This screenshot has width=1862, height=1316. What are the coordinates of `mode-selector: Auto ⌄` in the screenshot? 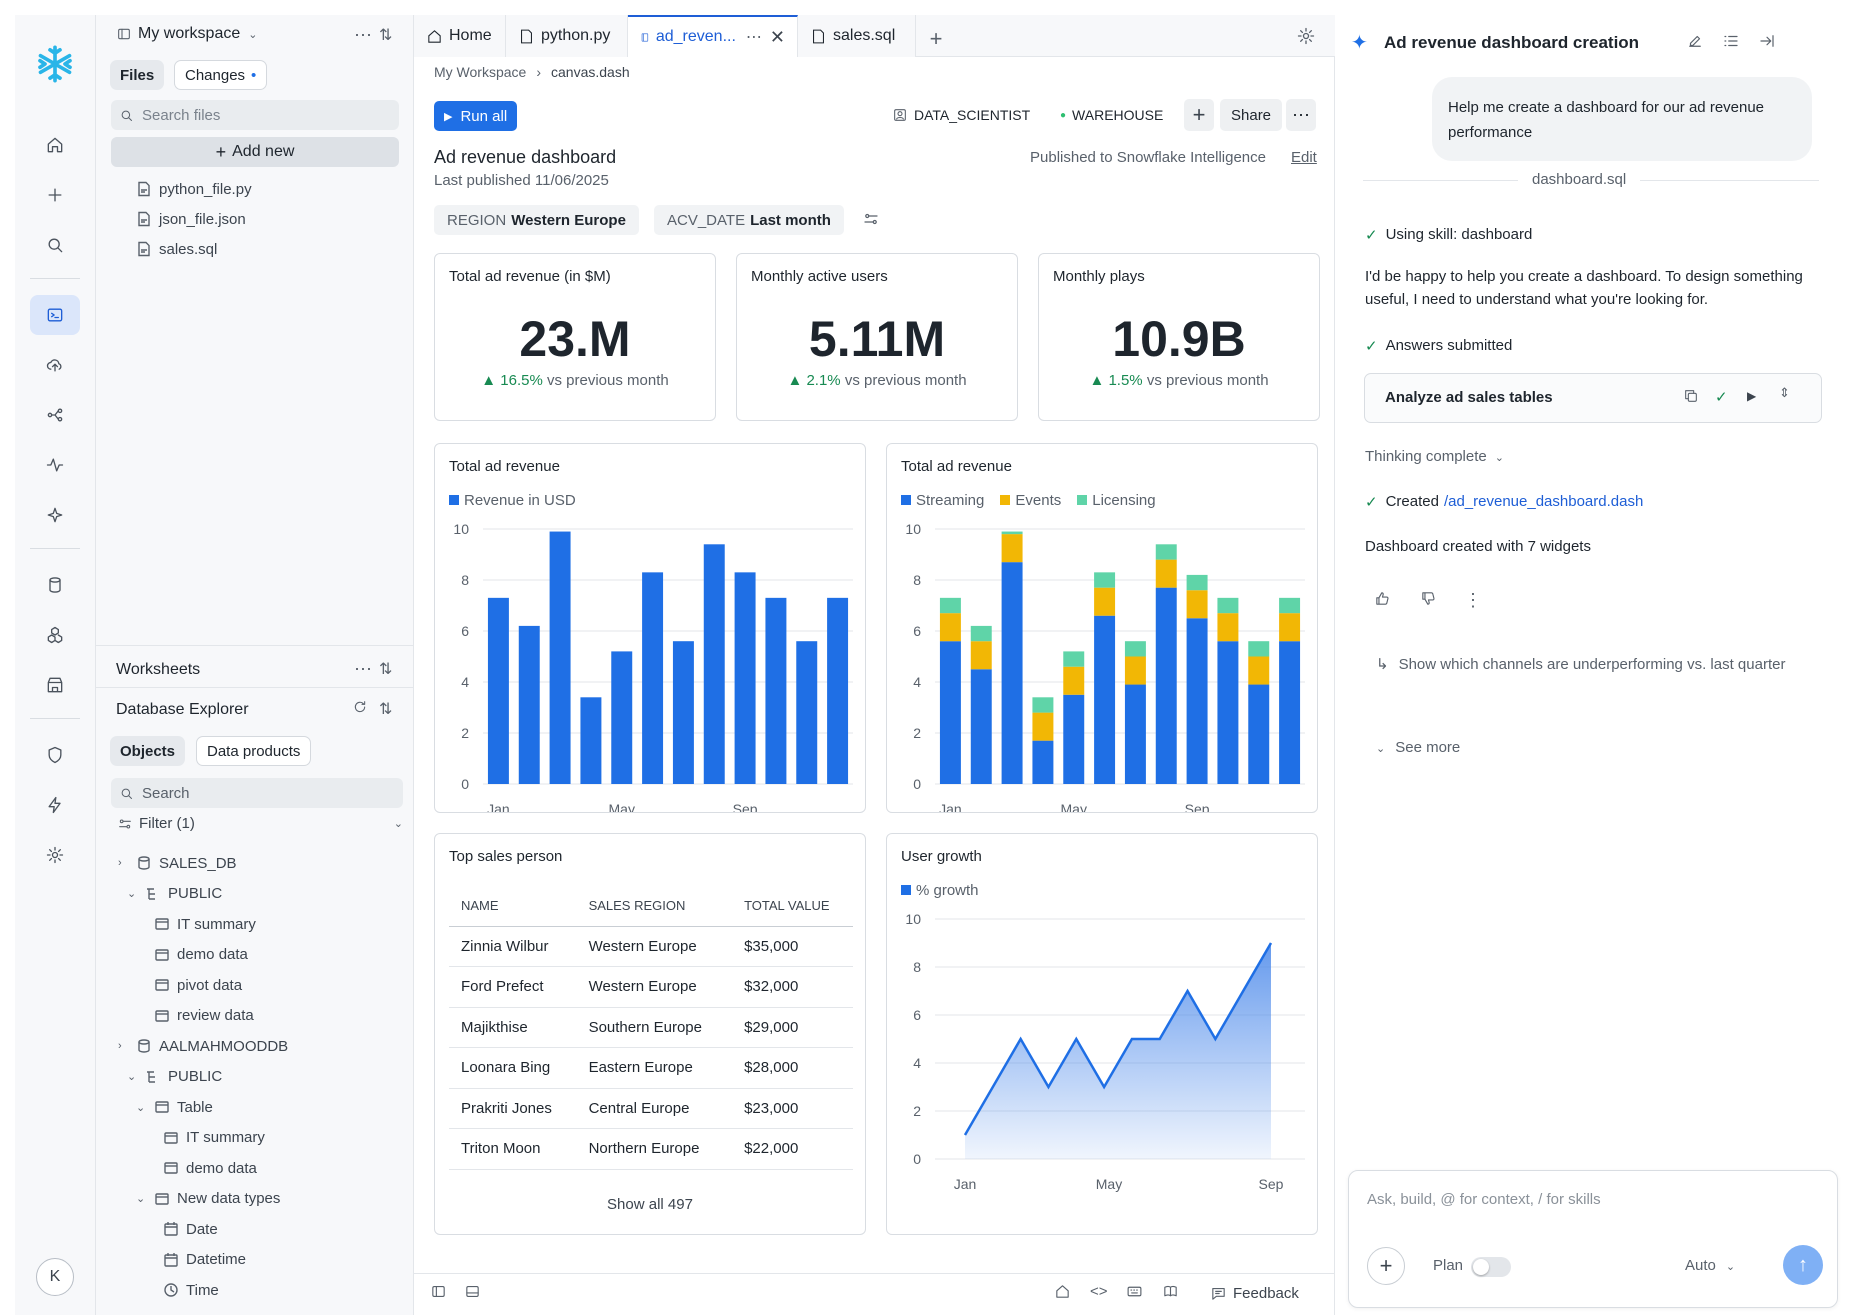 It's located at (1710, 1265).